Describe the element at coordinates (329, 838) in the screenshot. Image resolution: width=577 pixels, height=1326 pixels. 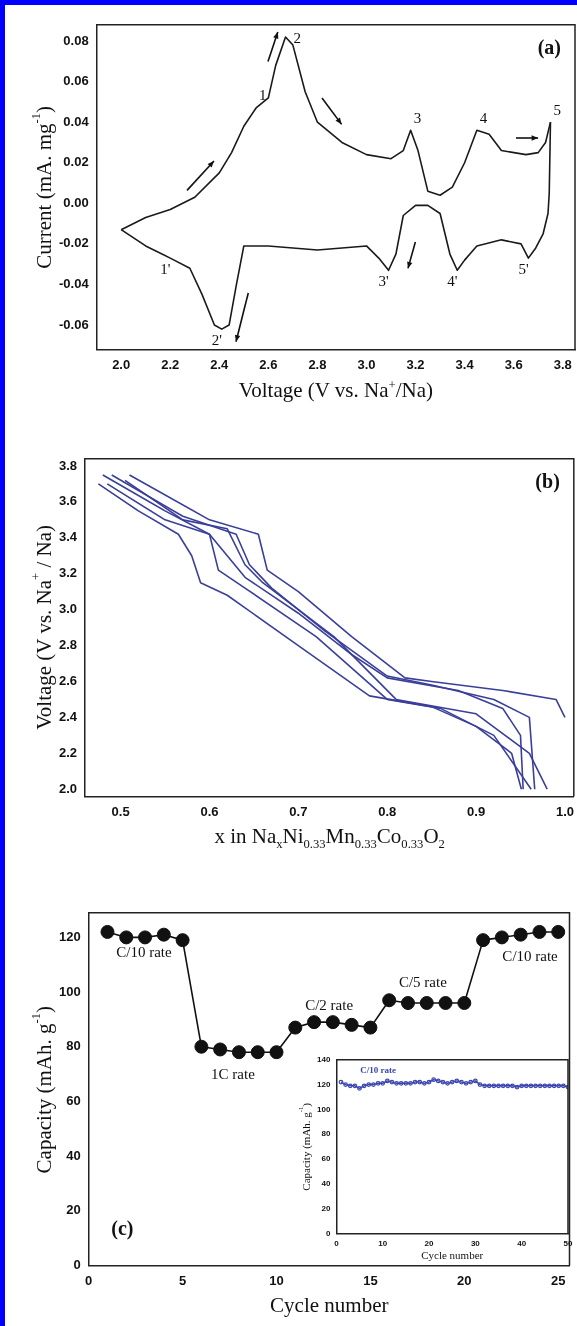
I see `text: x in Na$_{x}$Ni$_{0.33}$Mn$_{0.33}$Co$_{0.33}$O$_{2}$` at that location.